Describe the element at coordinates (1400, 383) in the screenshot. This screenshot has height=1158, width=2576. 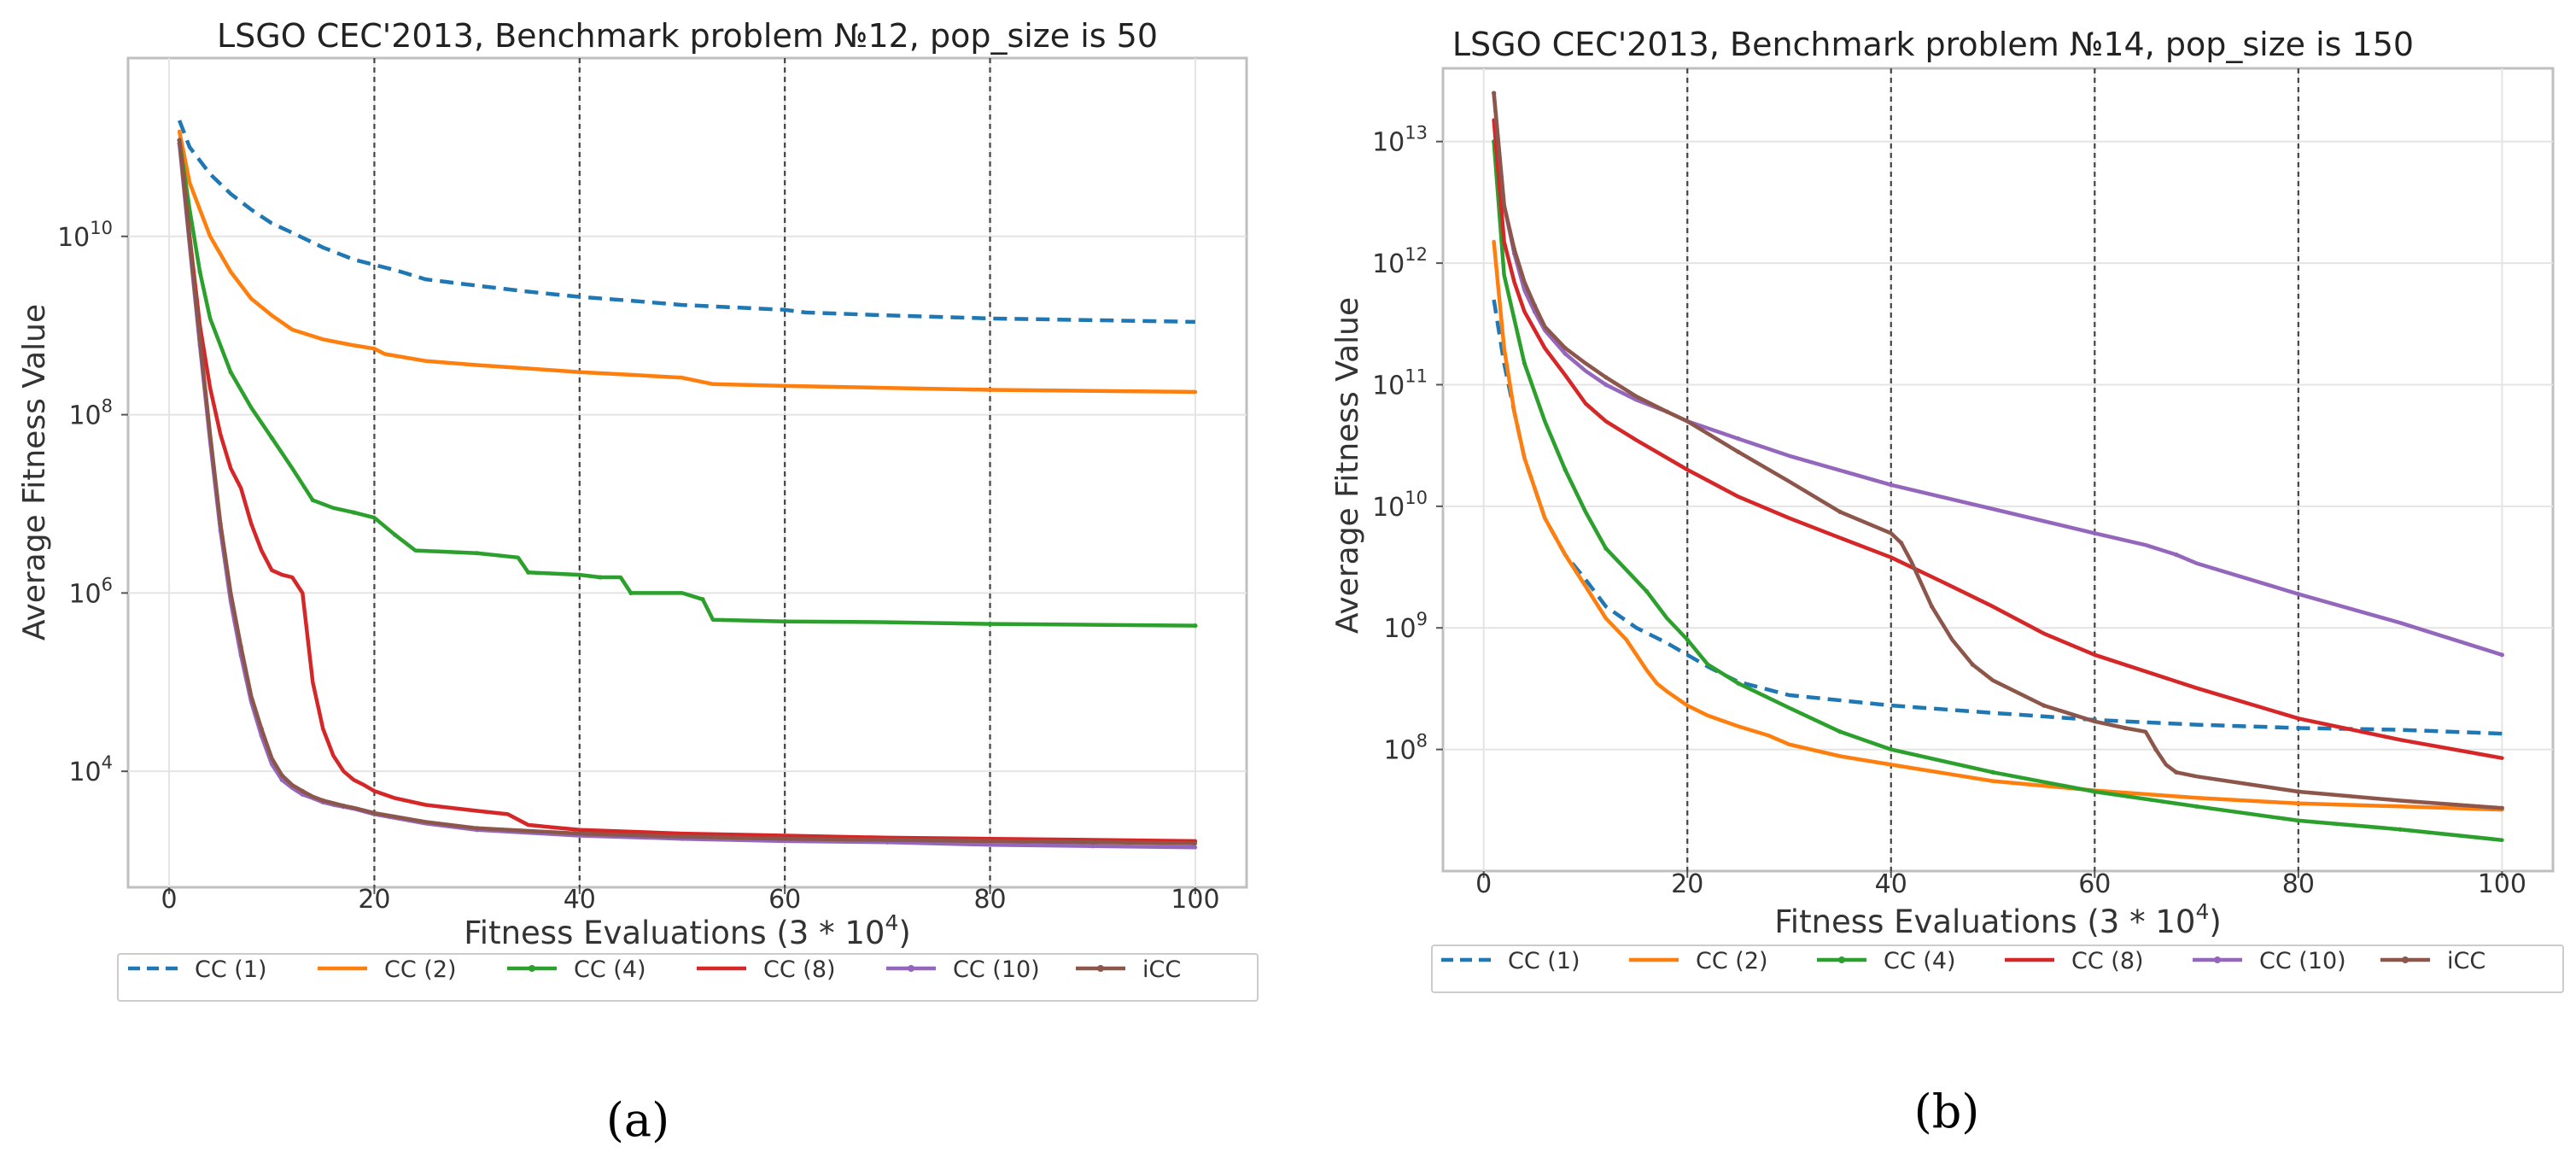
I see `chart-b-y-tick-label: 10¹¹` at that location.